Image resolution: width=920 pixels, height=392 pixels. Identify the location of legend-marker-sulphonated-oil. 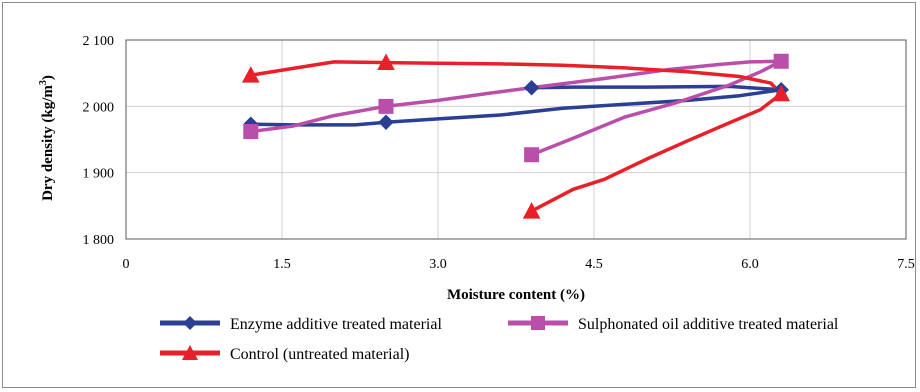
(538, 323).